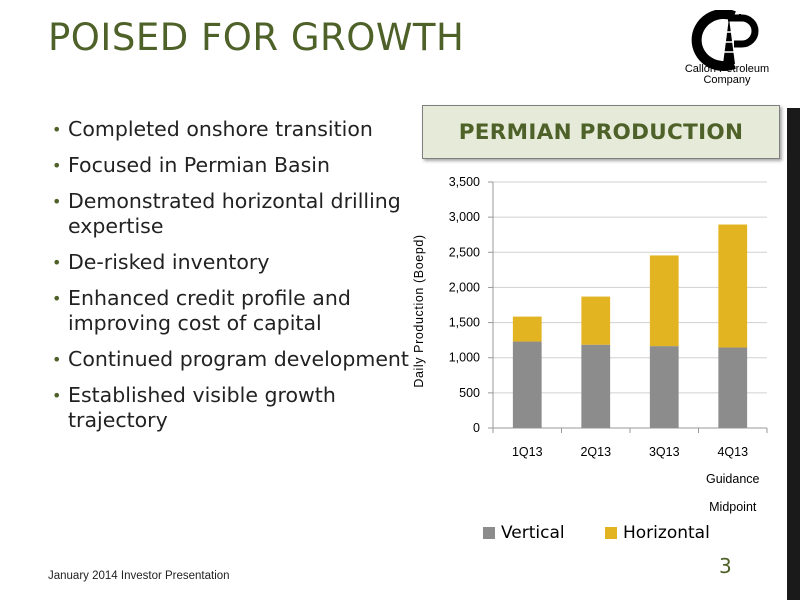 The image size is (800, 600). I want to click on bullet-item: • De-risked inventory, so click(161, 262).